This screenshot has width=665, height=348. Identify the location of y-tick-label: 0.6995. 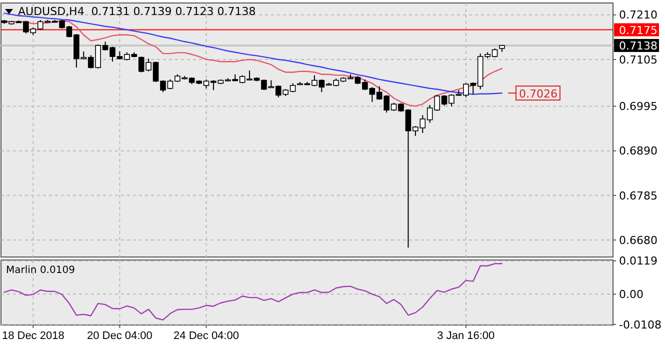
(638, 107).